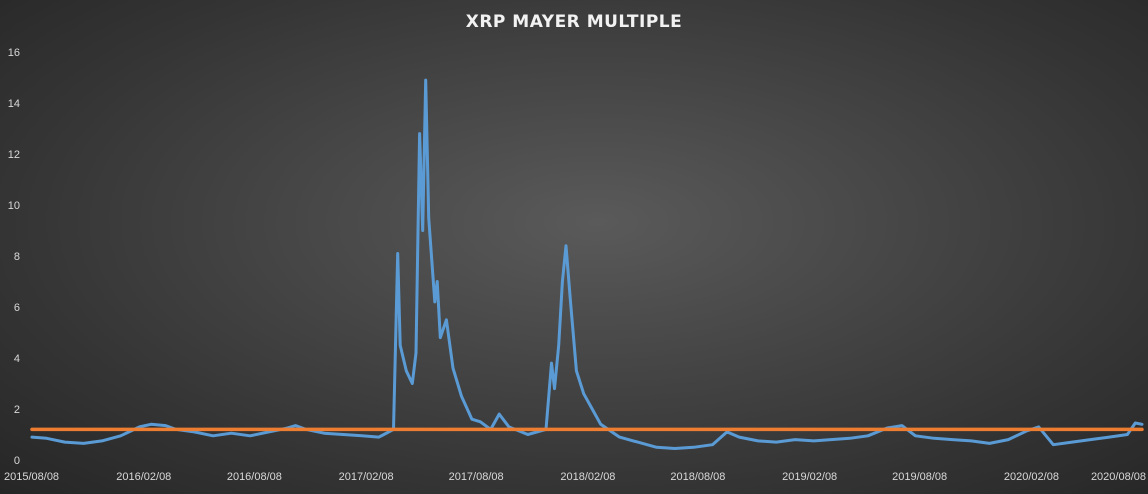  I want to click on y-tick-label: 0, so click(17, 461).